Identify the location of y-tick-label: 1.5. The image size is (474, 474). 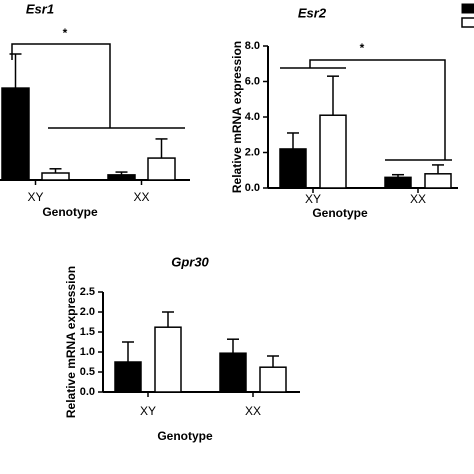
(87, 332).